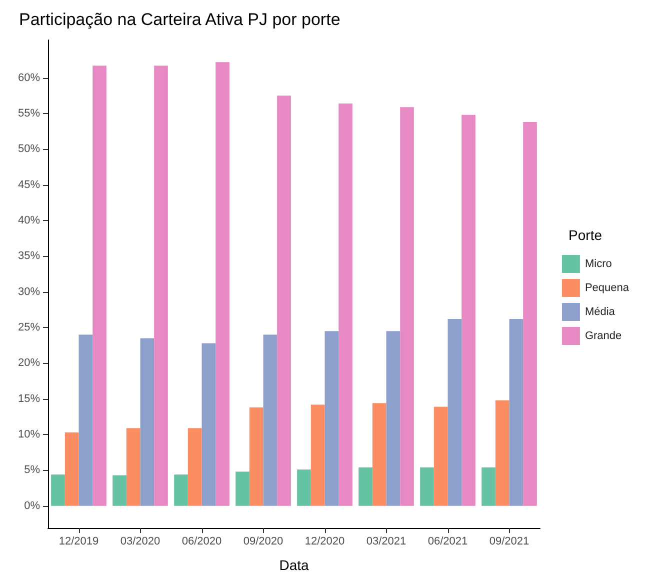 Image resolution: width=656 pixels, height=577 pixels. I want to click on y-tick-label: 10%, so click(29, 434).